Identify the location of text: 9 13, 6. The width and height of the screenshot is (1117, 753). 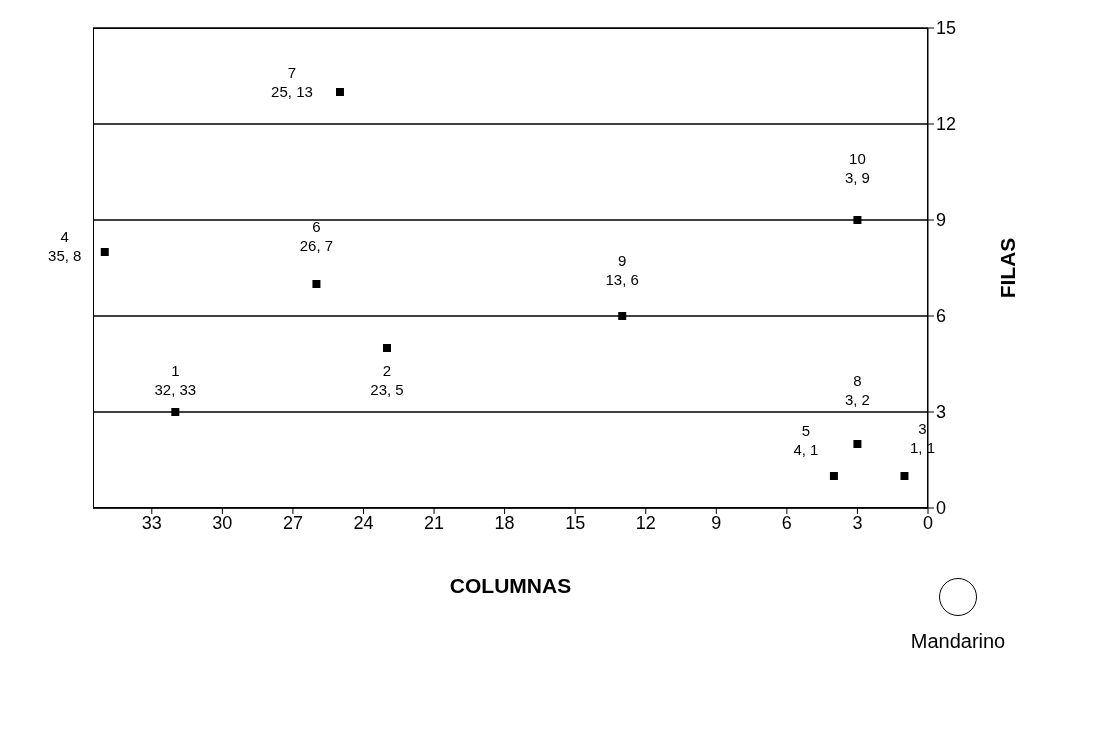
(622, 270).